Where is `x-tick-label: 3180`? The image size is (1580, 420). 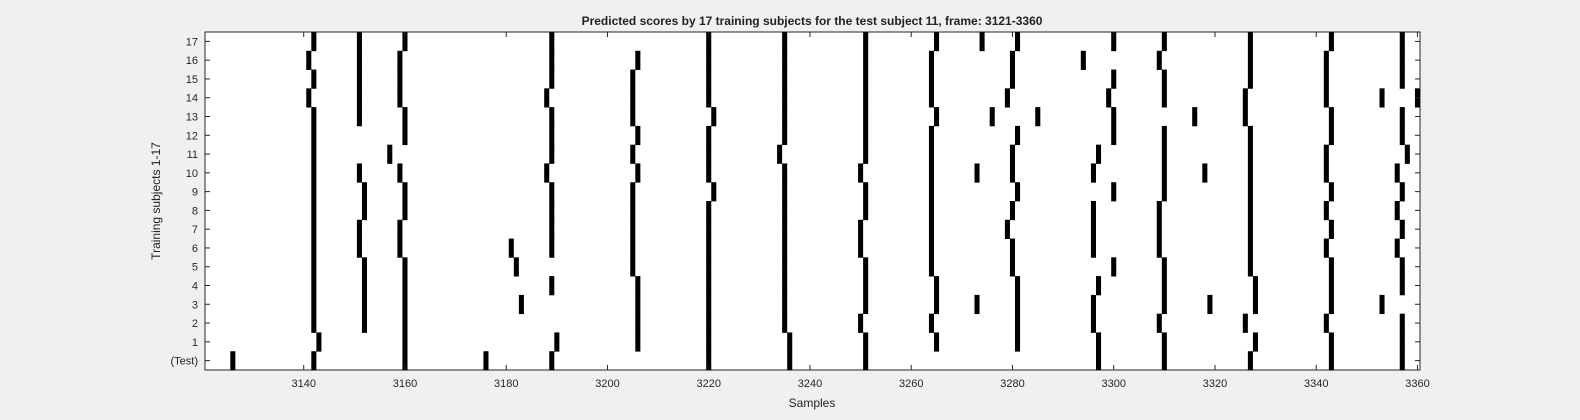
x-tick-label: 3180 is located at coordinates (506, 384).